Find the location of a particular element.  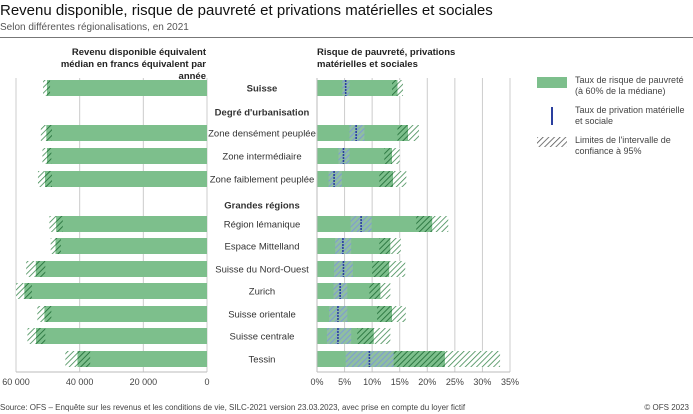

category-label: Espace Mittelland is located at coordinates (262, 247).